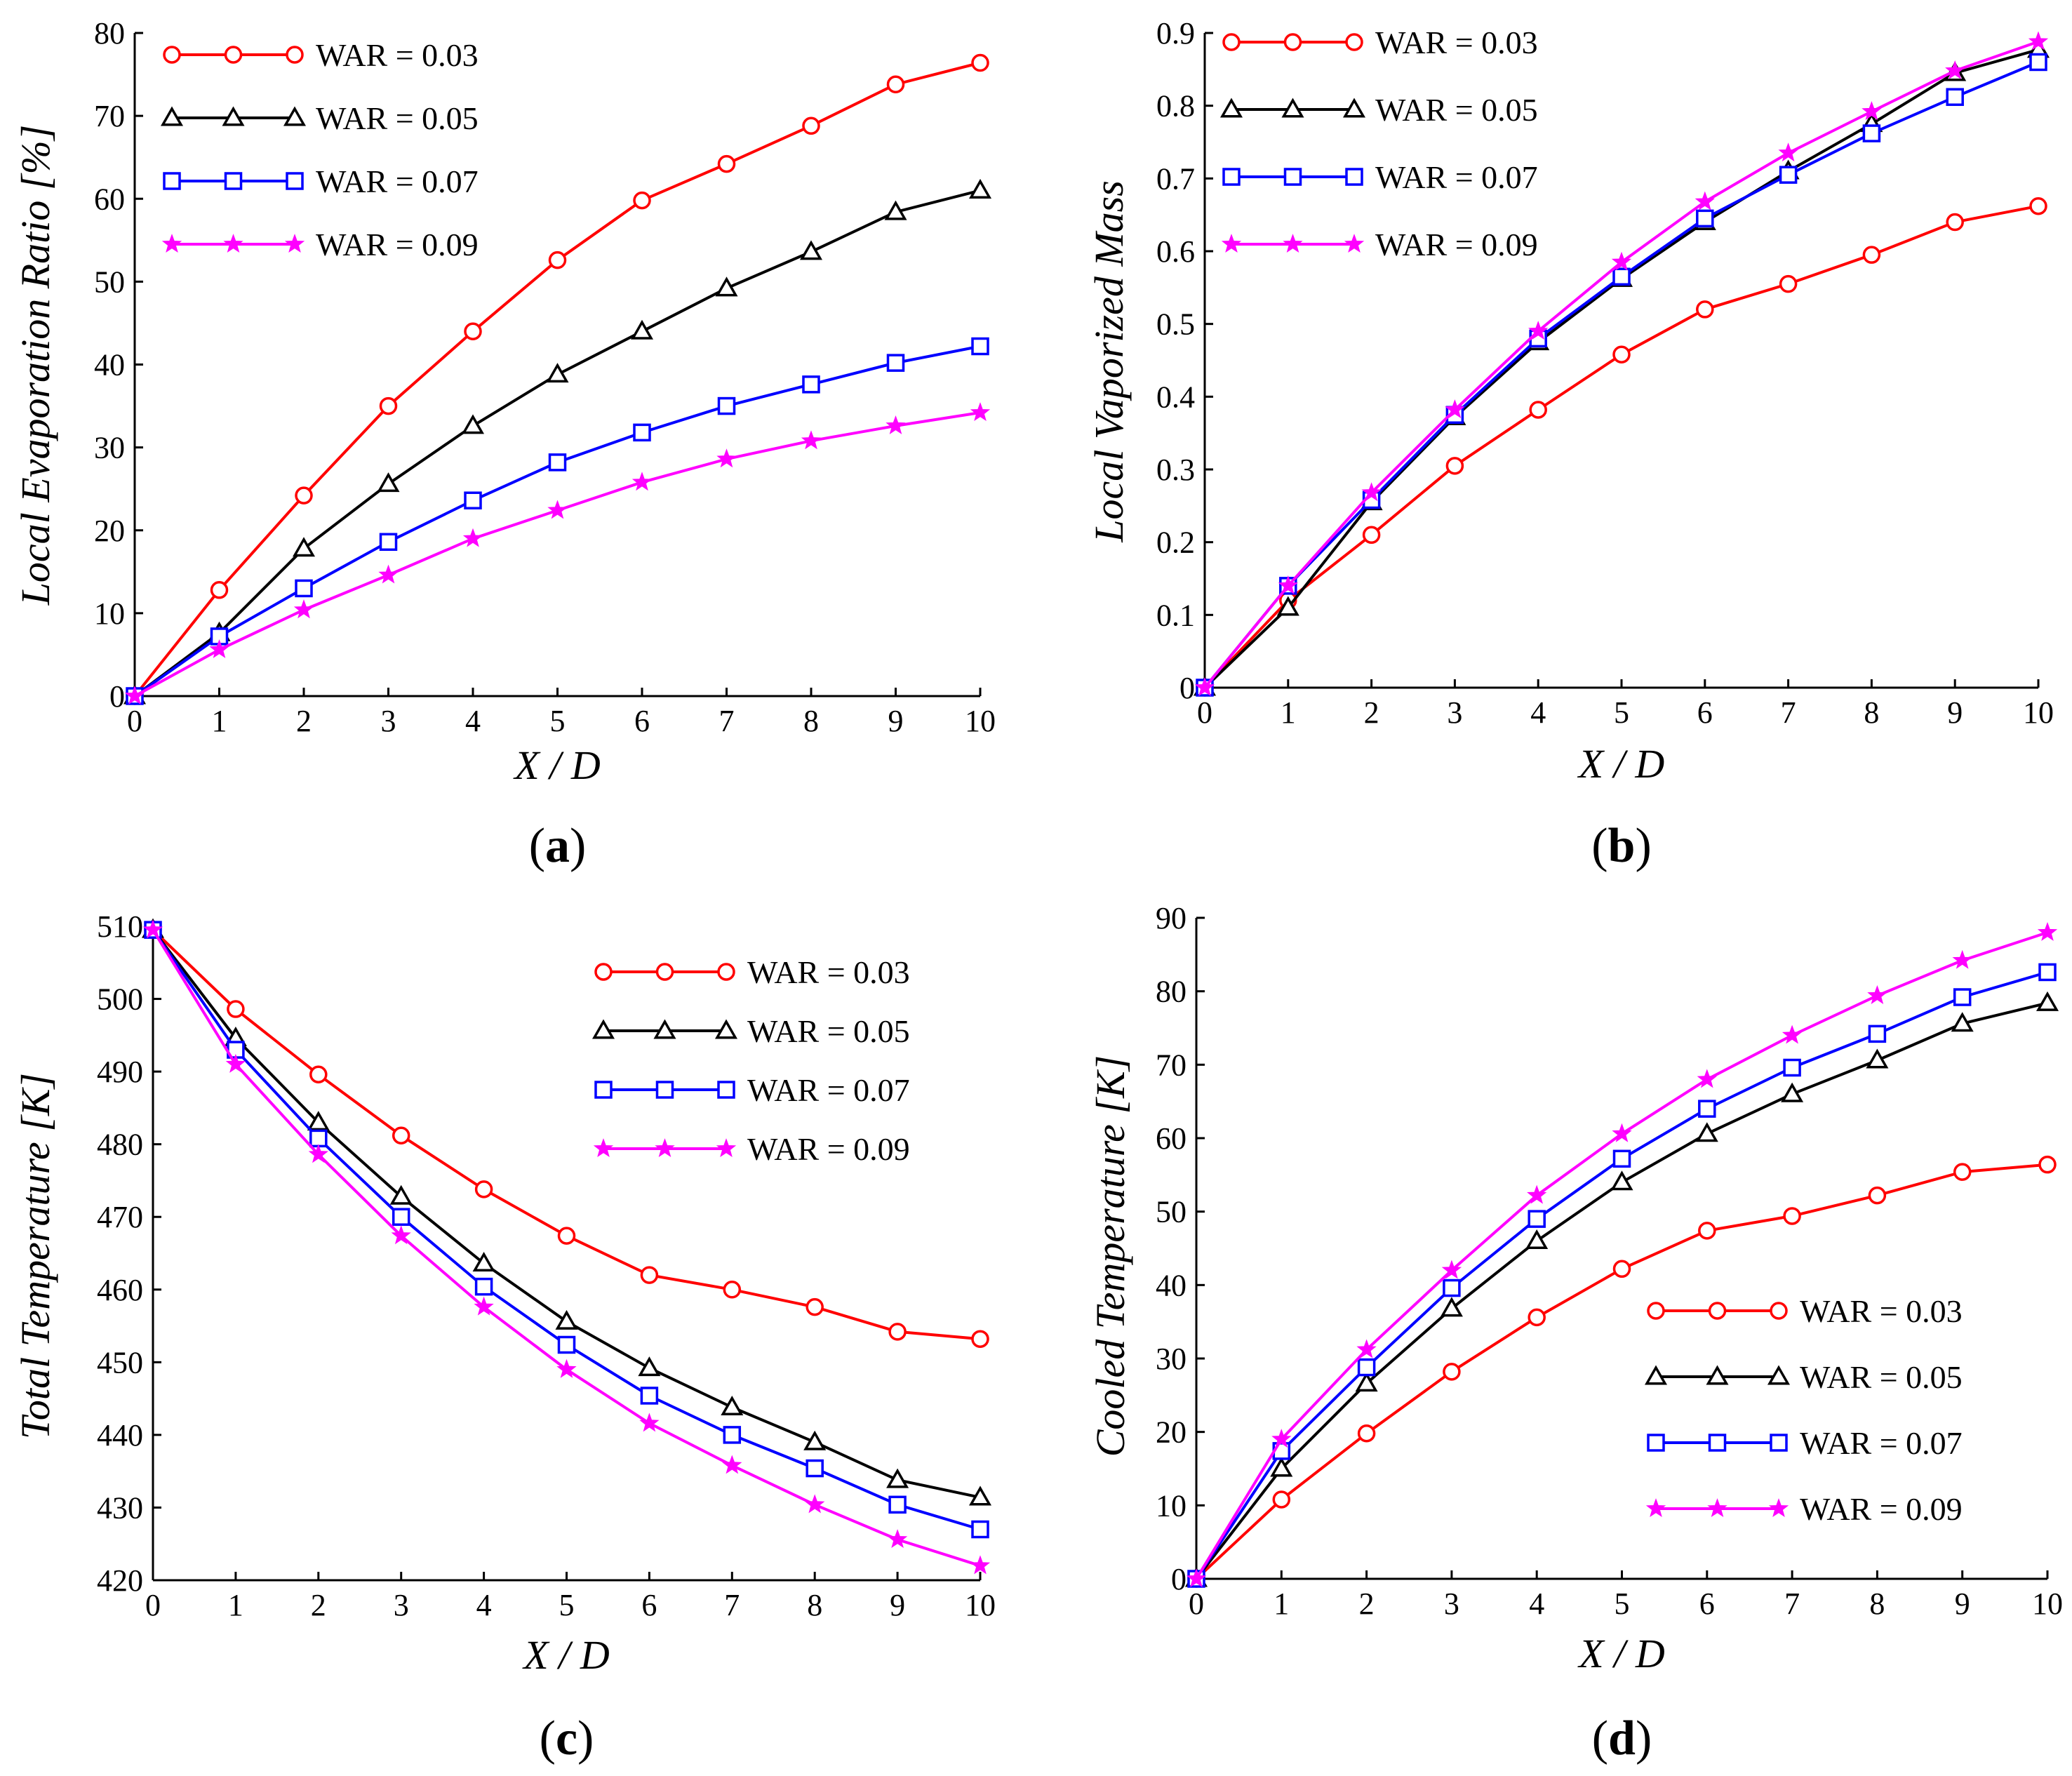  Describe the element at coordinates (120, 999) in the screenshot. I see `y-tick-label: 500` at that location.